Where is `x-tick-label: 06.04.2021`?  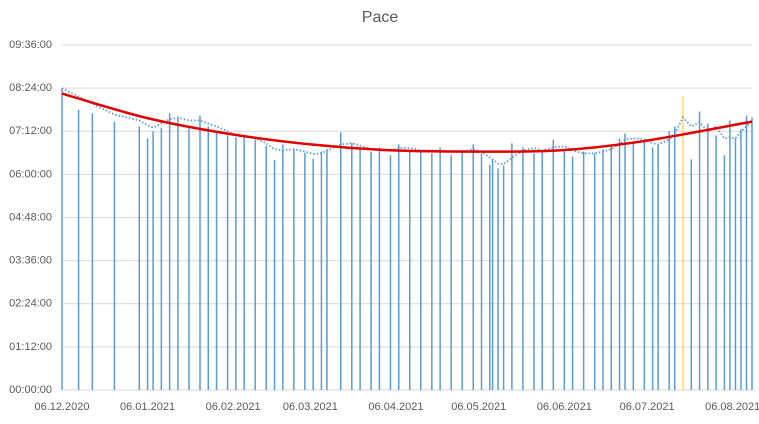 x-tick-label: 06.04.2021 is located at coordinates (395, 407).